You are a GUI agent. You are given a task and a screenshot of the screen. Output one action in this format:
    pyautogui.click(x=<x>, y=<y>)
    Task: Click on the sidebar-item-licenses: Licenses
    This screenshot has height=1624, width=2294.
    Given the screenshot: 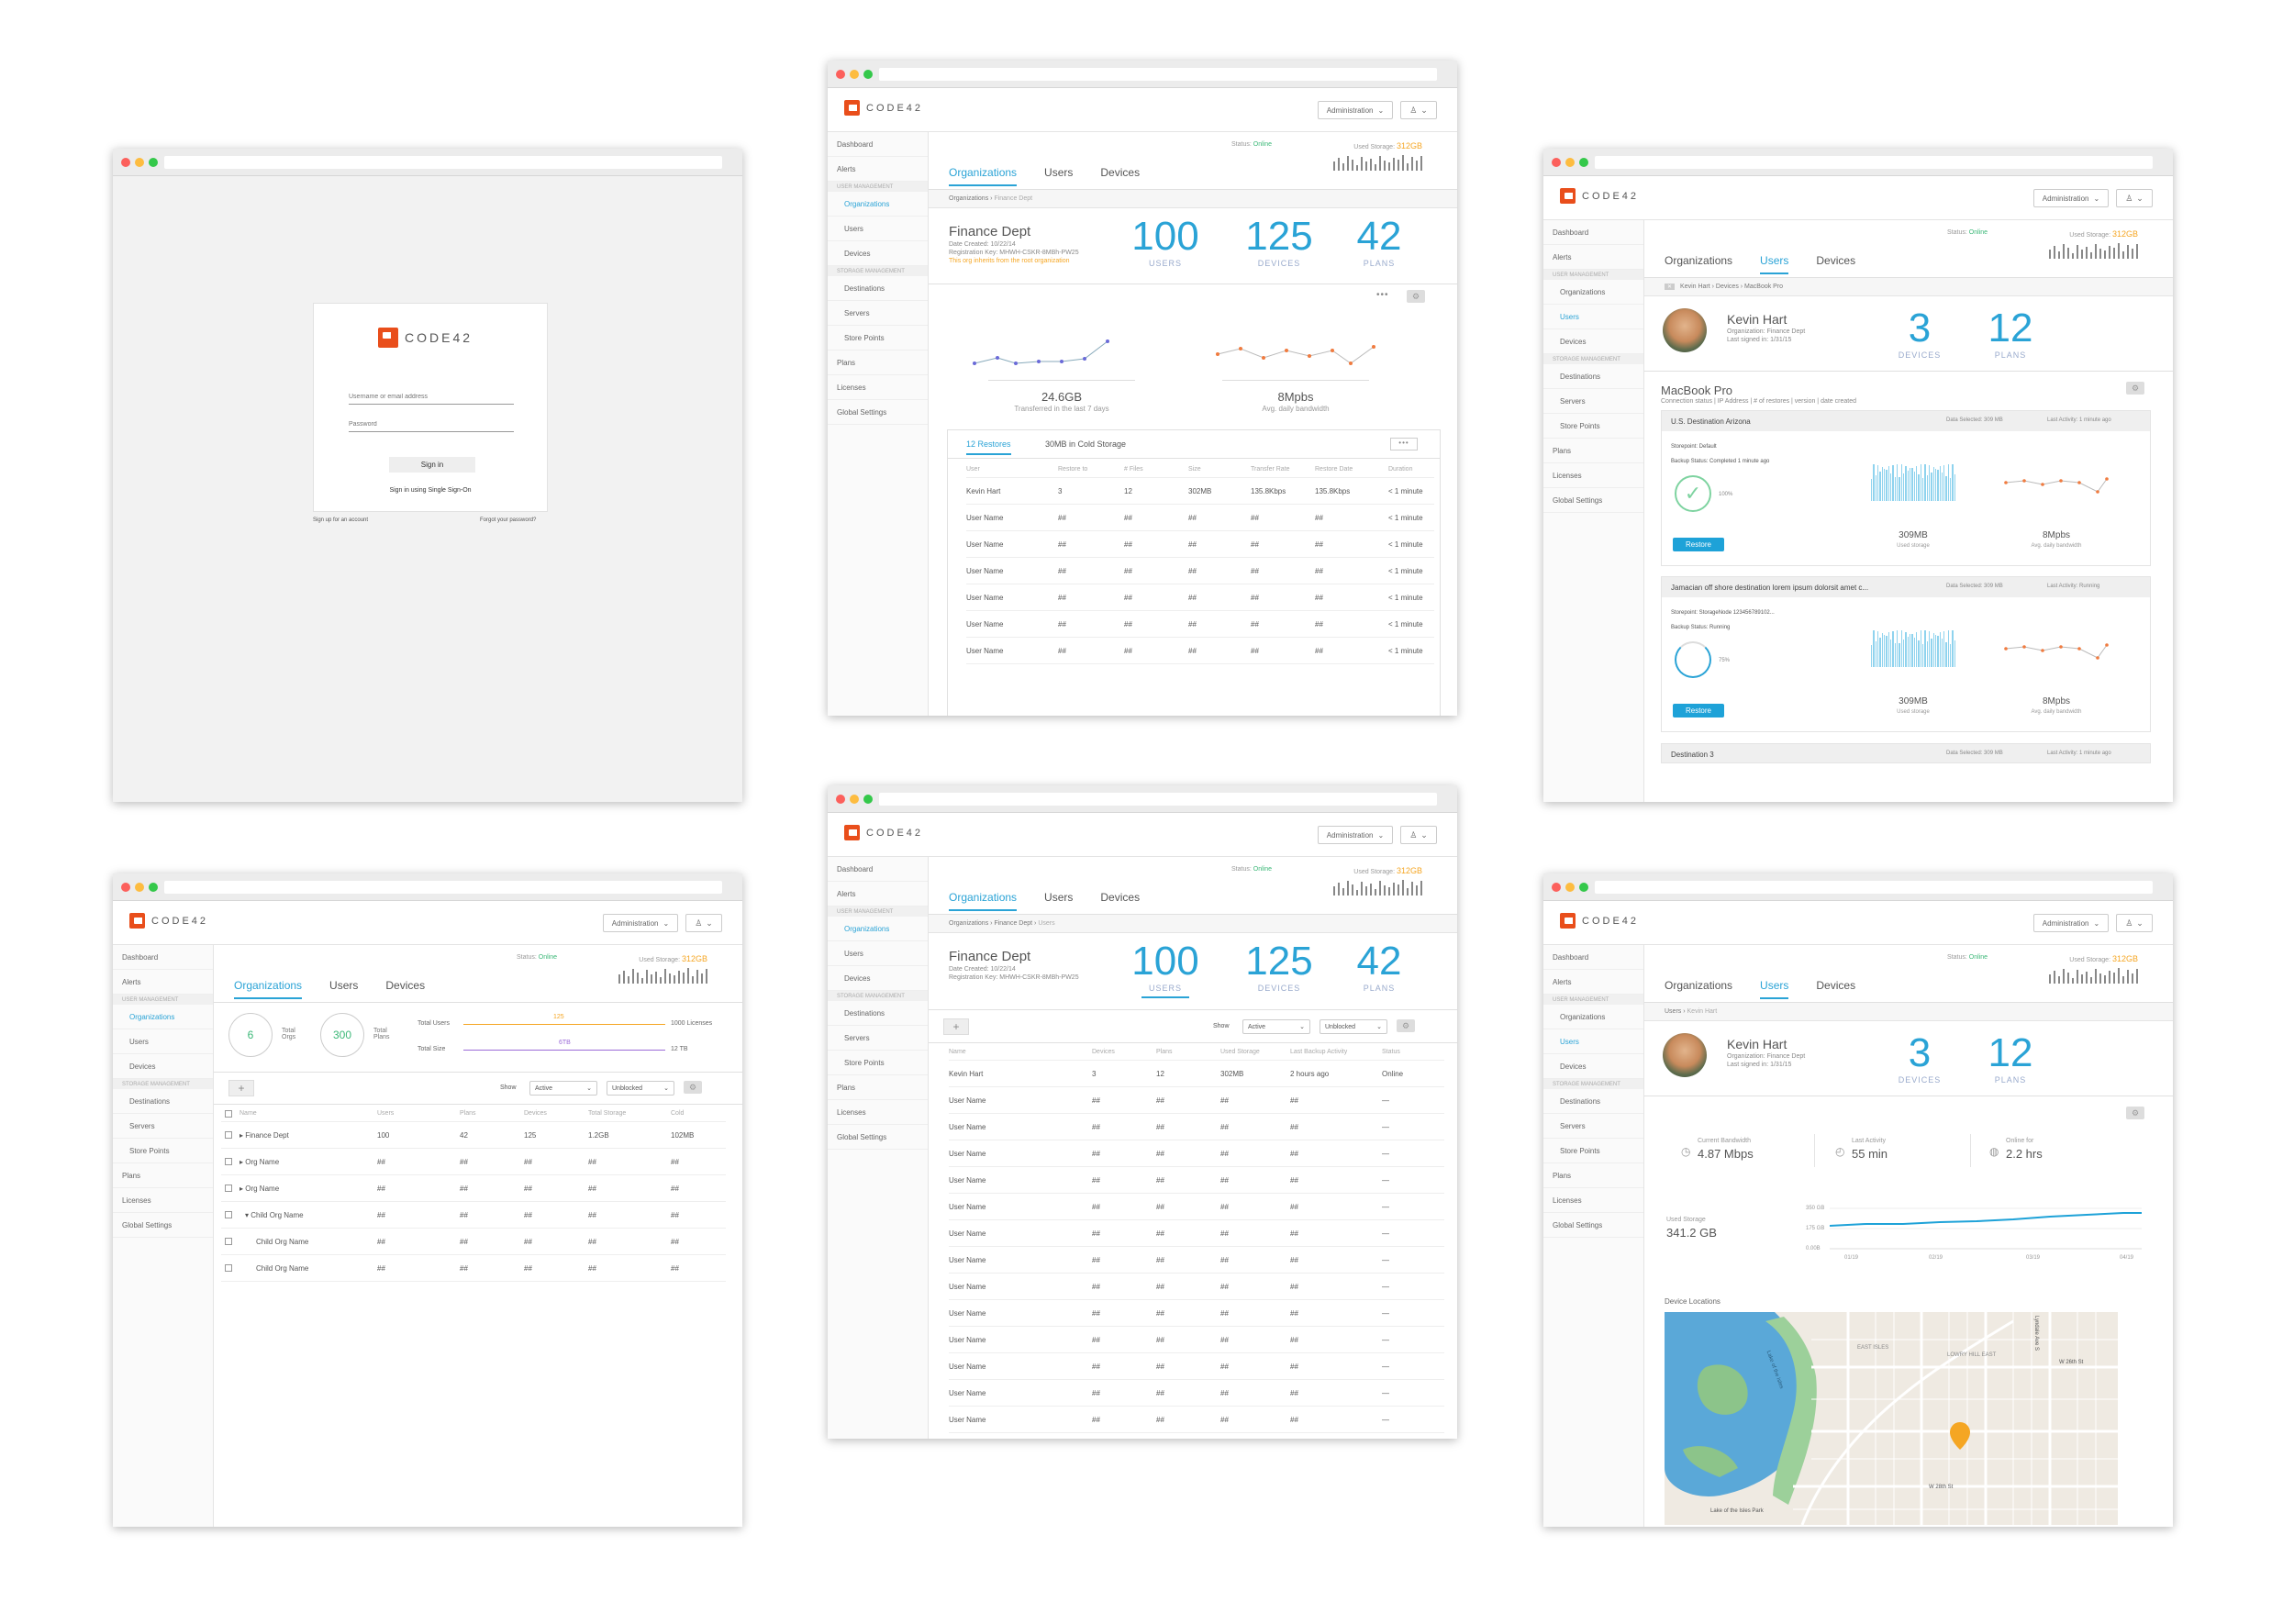 What is the action you would take?
    pyautogui.click(x=1593, y=475)
    